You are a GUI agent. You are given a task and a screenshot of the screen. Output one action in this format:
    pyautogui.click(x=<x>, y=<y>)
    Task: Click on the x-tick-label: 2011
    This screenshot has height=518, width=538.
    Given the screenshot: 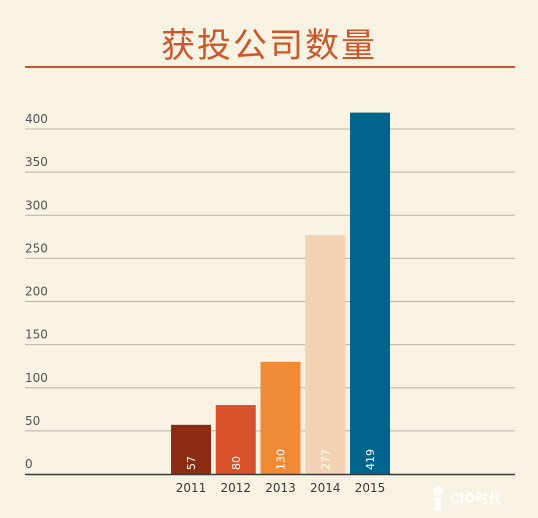 What is the action you would take?
    pyautogui.click(x=191, y=488)
    